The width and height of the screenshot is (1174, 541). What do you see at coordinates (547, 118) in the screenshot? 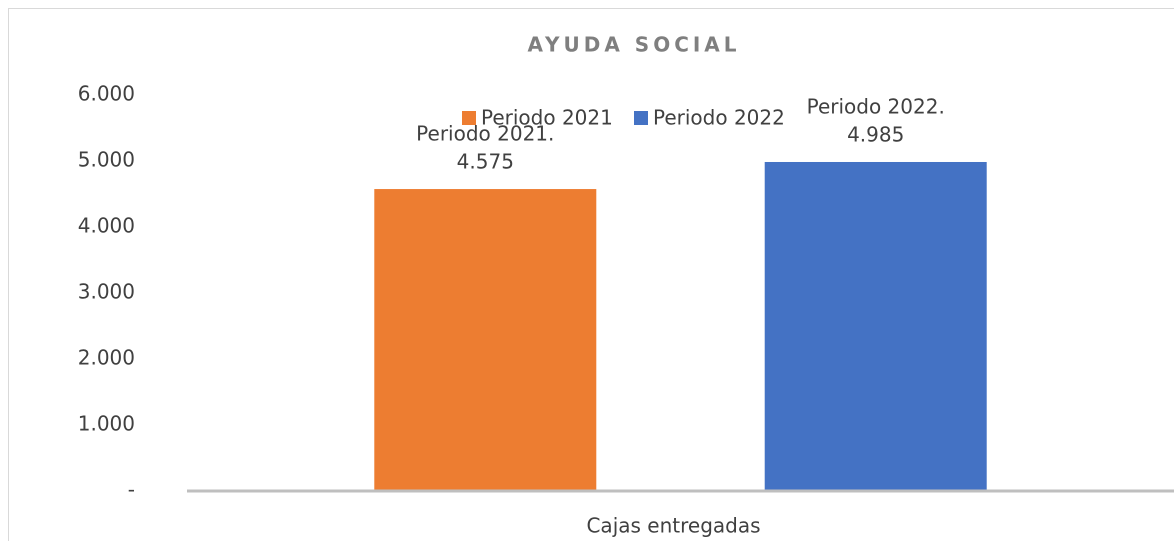
I see `legend-label: Periodo 2021` at bounding box center [547, 118].